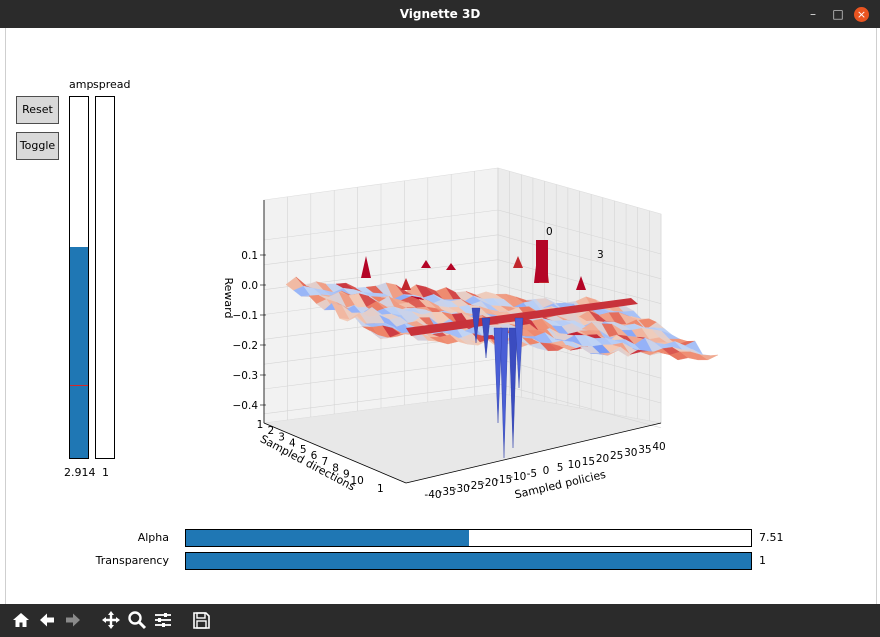 The width and height of the screenshot is (880, 637). Describe the element at coordinates (137, 620) in the screenshot. I see `zoom-icon` at that location.